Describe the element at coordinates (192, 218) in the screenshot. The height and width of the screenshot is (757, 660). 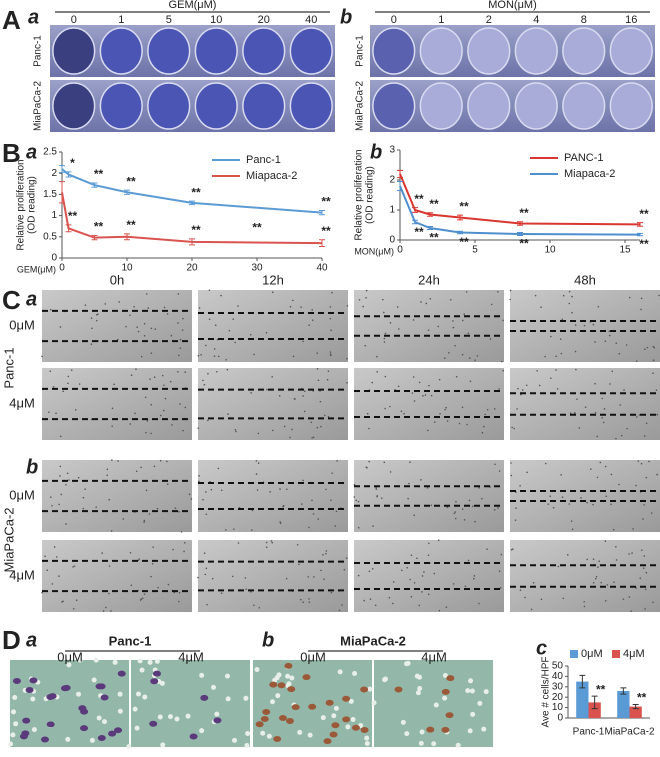
I see `series-line` at that location.